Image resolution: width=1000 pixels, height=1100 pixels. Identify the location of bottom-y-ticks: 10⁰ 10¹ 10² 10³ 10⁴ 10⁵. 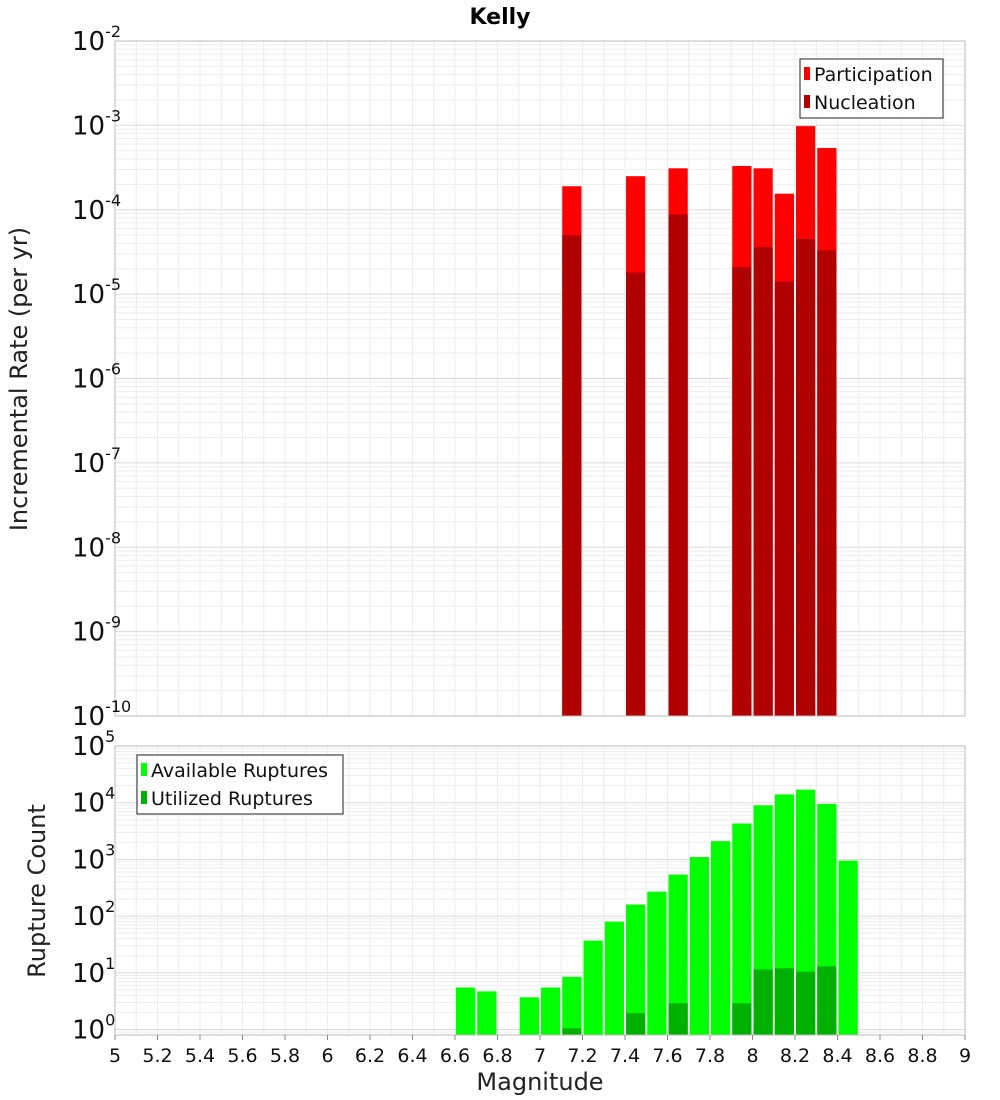
(93, 886).